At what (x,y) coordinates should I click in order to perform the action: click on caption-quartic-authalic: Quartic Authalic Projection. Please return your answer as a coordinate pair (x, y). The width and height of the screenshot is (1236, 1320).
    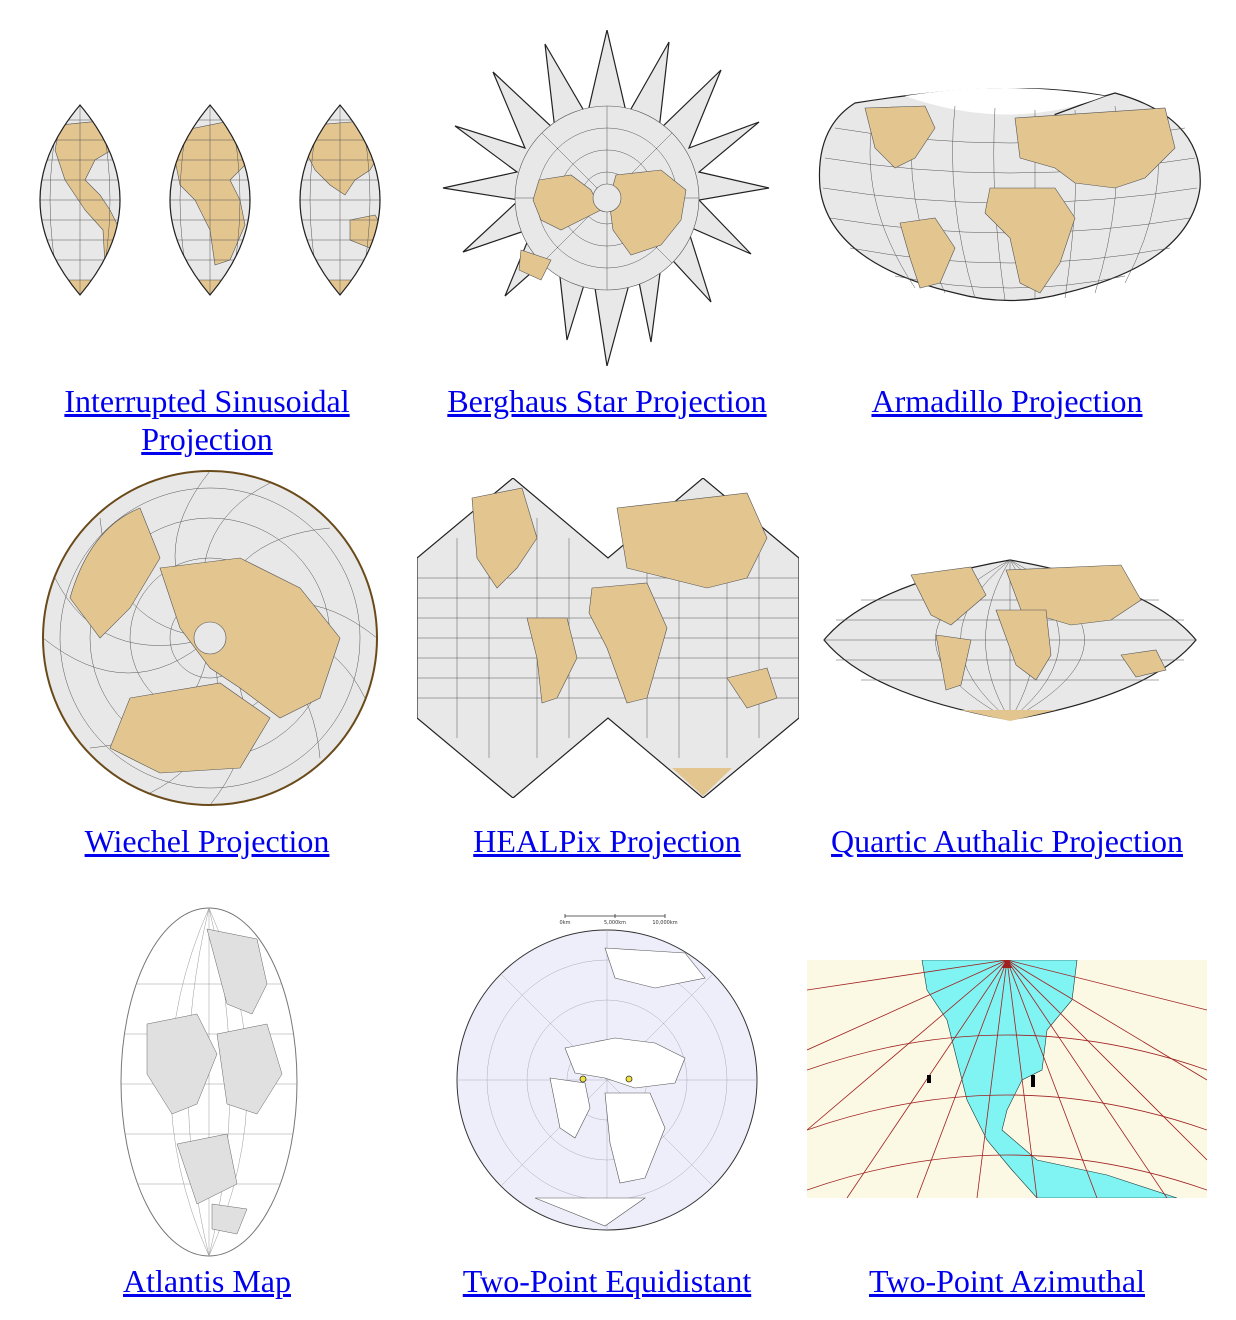
    Looking at the image, I should click on (1007, 841).